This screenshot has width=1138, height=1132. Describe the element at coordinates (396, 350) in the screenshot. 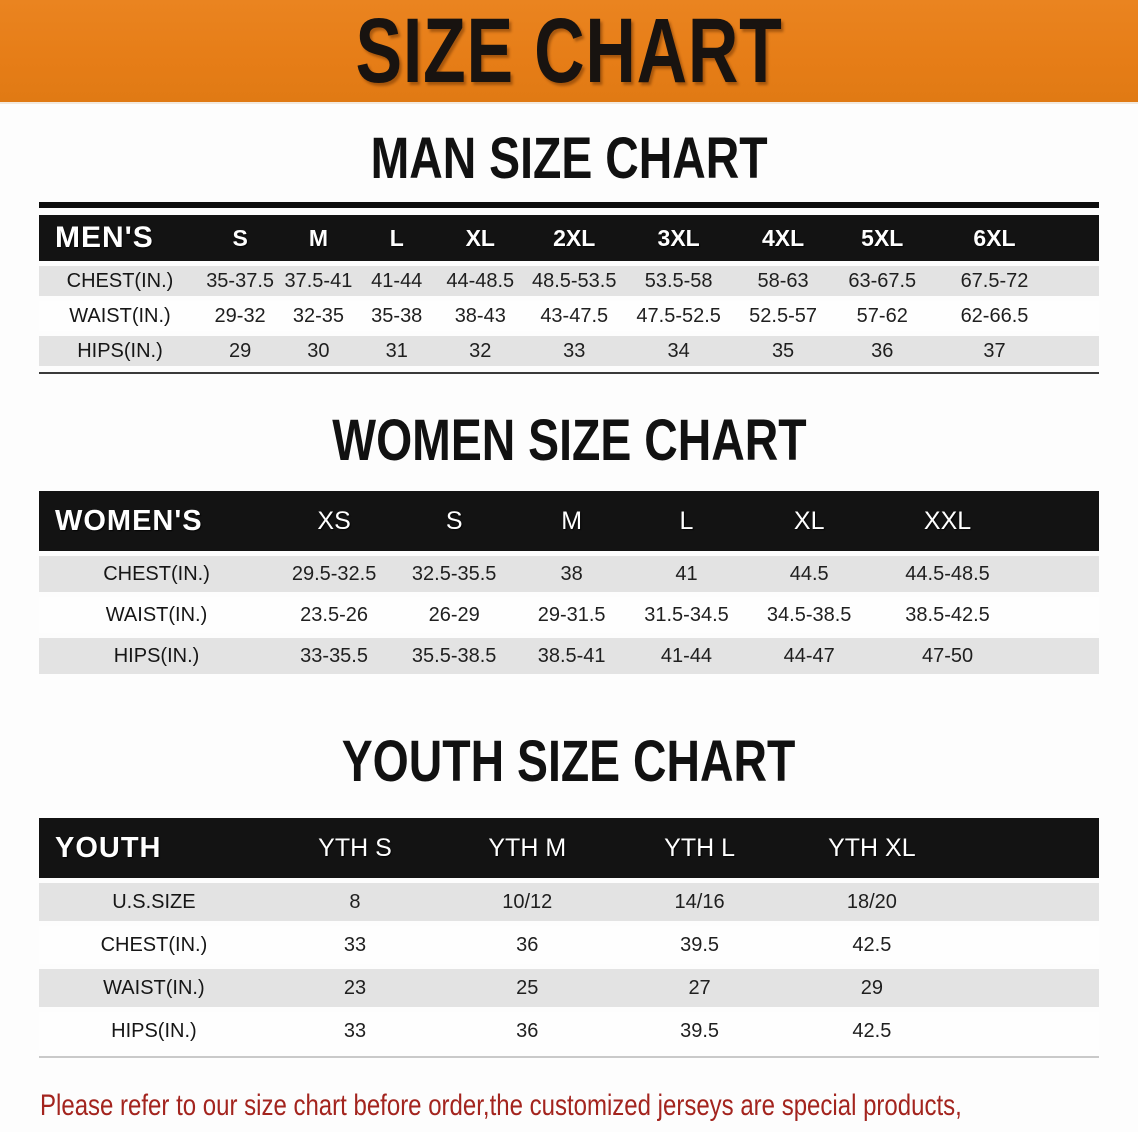

I see `cell-value: 31` at that location.